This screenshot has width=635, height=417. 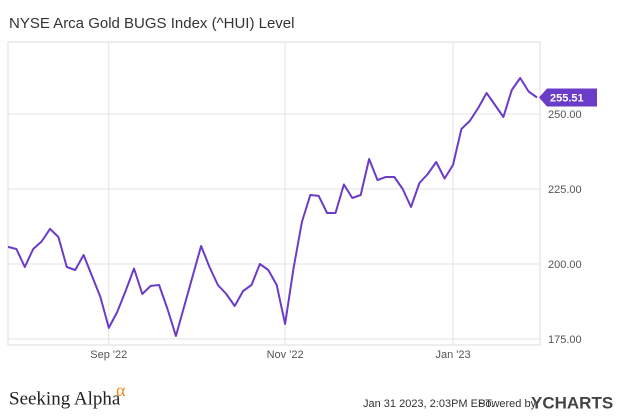 What do you see at coordinates (565, 190) in the screenshot?
I see `y-tick-label: 225.00` at bounding box center [565, 190].